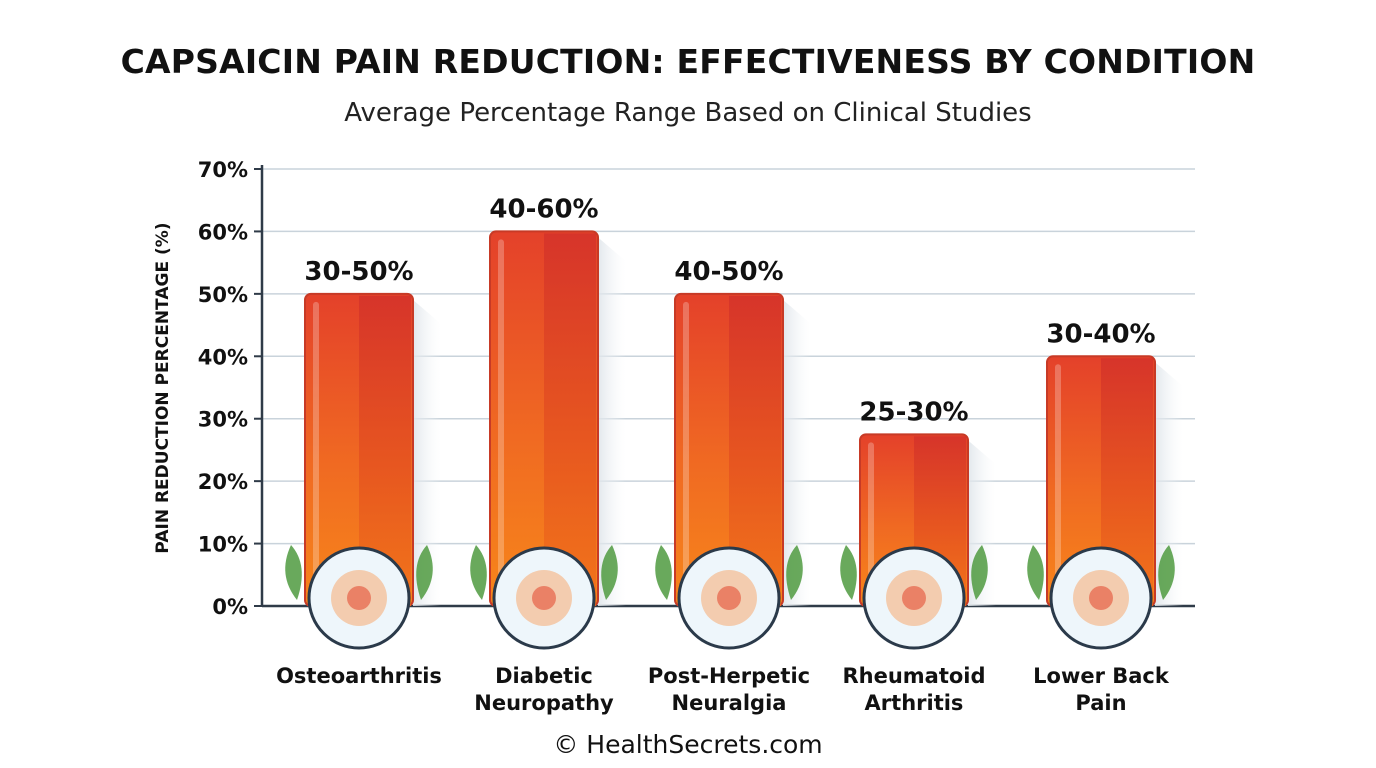 The image size is (1376, 768). What do you see at coordinates (544, 689) in the screenshot?
I see `category-label: Diabetic Neuropathy` at bounding box center [544, 689].